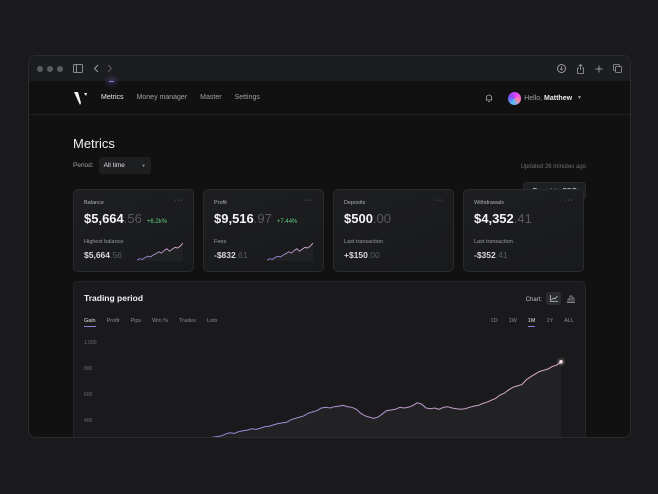  I want to click on nav-item-metrics: Metrics, so click(112, 91).